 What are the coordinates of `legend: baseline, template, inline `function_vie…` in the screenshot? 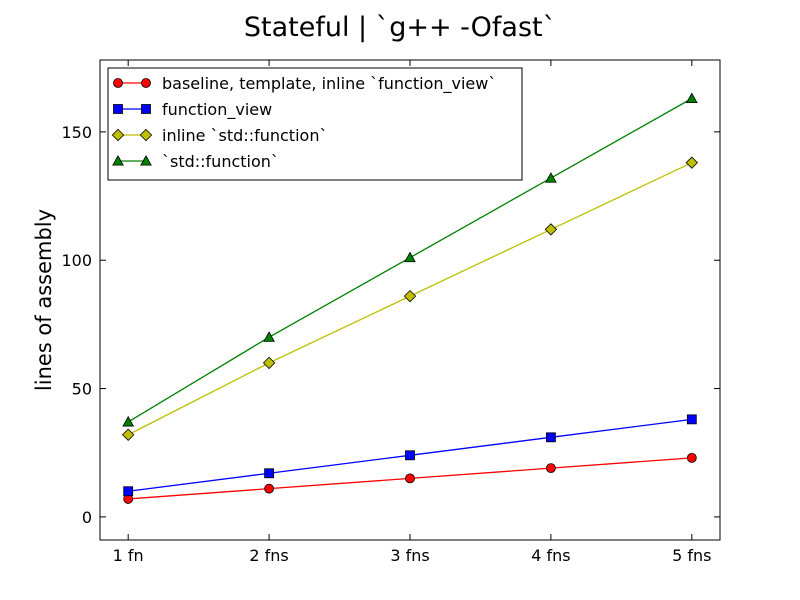 It's located at (315, 124).